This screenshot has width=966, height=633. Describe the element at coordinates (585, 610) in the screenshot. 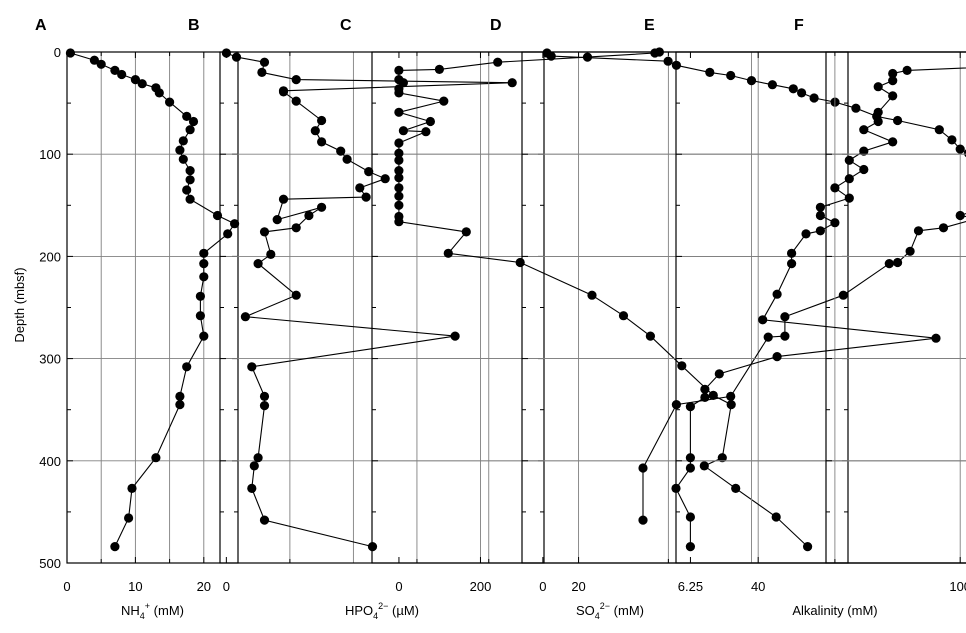

I see `x-axis-title-part: SO` at that location.